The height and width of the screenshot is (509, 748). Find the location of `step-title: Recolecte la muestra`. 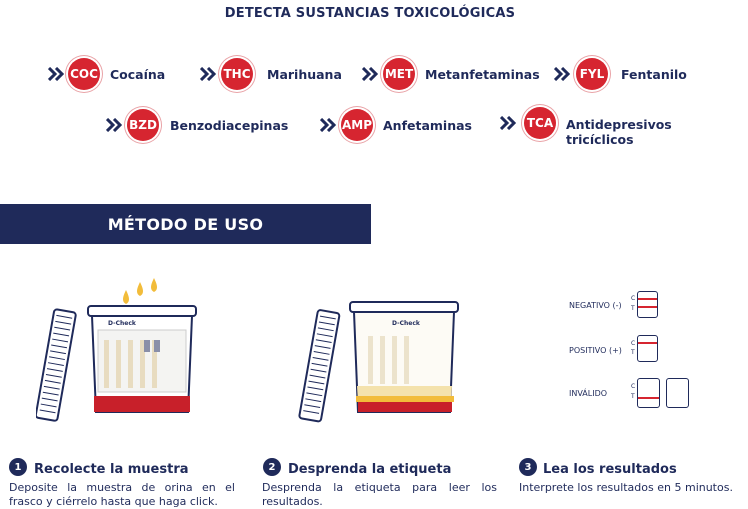

step-title: Recolecte la muestra is located at coordinates (111, 469).